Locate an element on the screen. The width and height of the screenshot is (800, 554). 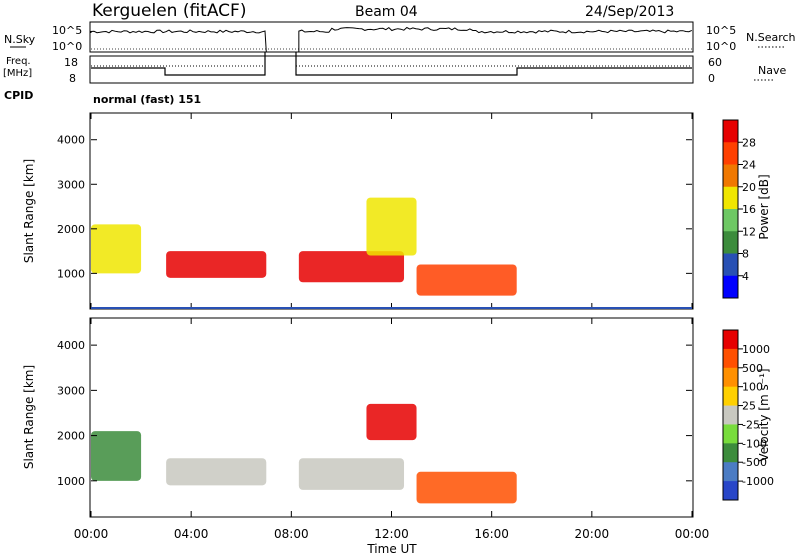
velocity-colorbar-tick-label: 1000 is located at coordinates (756, 349).